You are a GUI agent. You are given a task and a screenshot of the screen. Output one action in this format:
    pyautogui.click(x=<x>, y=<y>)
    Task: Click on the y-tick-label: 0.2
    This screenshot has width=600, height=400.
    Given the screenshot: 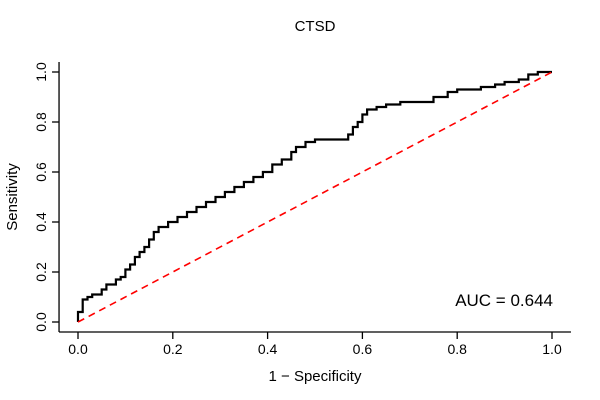 What is the action you would take?
    pyautogui.click(x=41, y=272)
    